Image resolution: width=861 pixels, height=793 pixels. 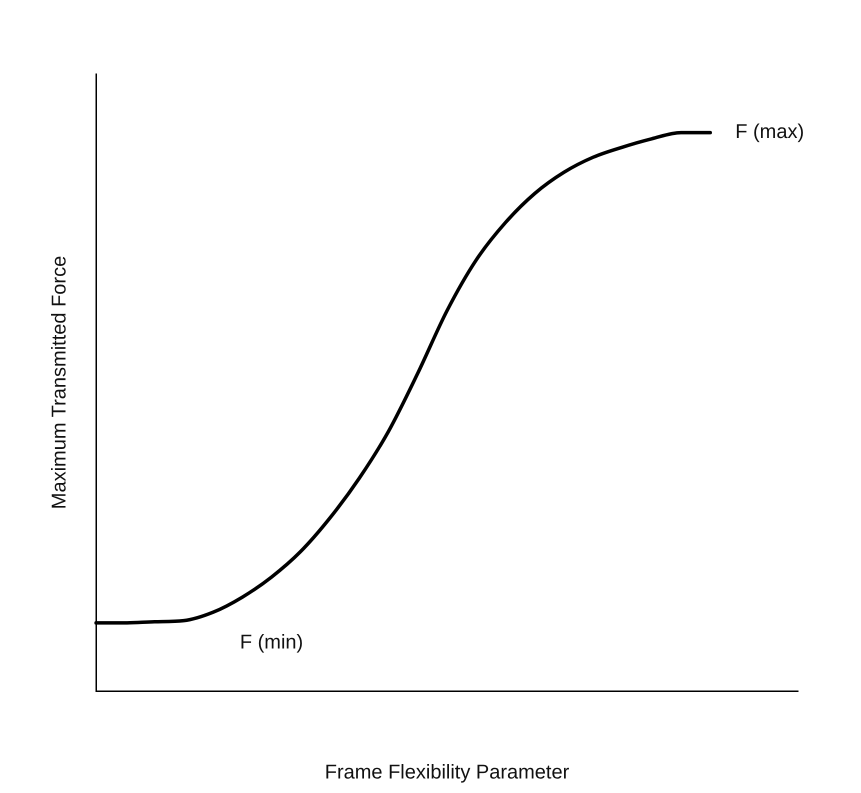 I want to click on annotation: F (min), so click(x=272, y=642).